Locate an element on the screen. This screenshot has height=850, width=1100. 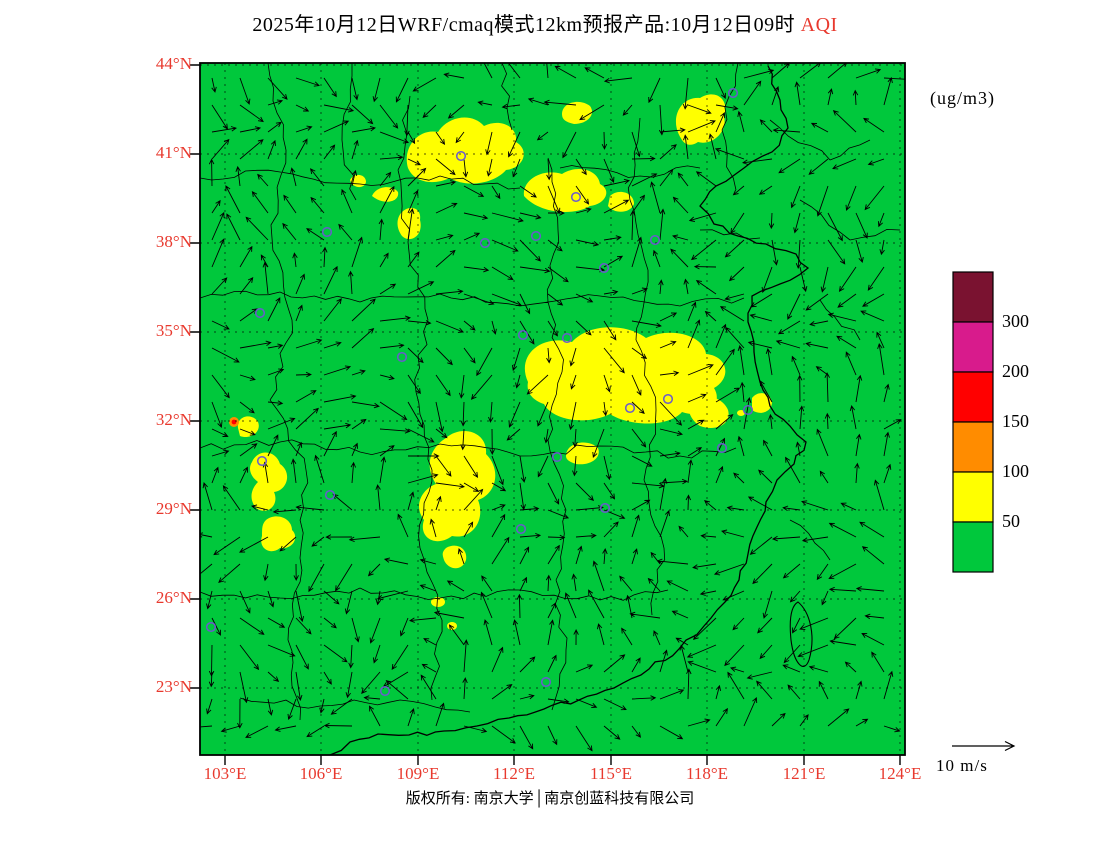
legend-label-200: 200 is located at coordinates (1015, 371).